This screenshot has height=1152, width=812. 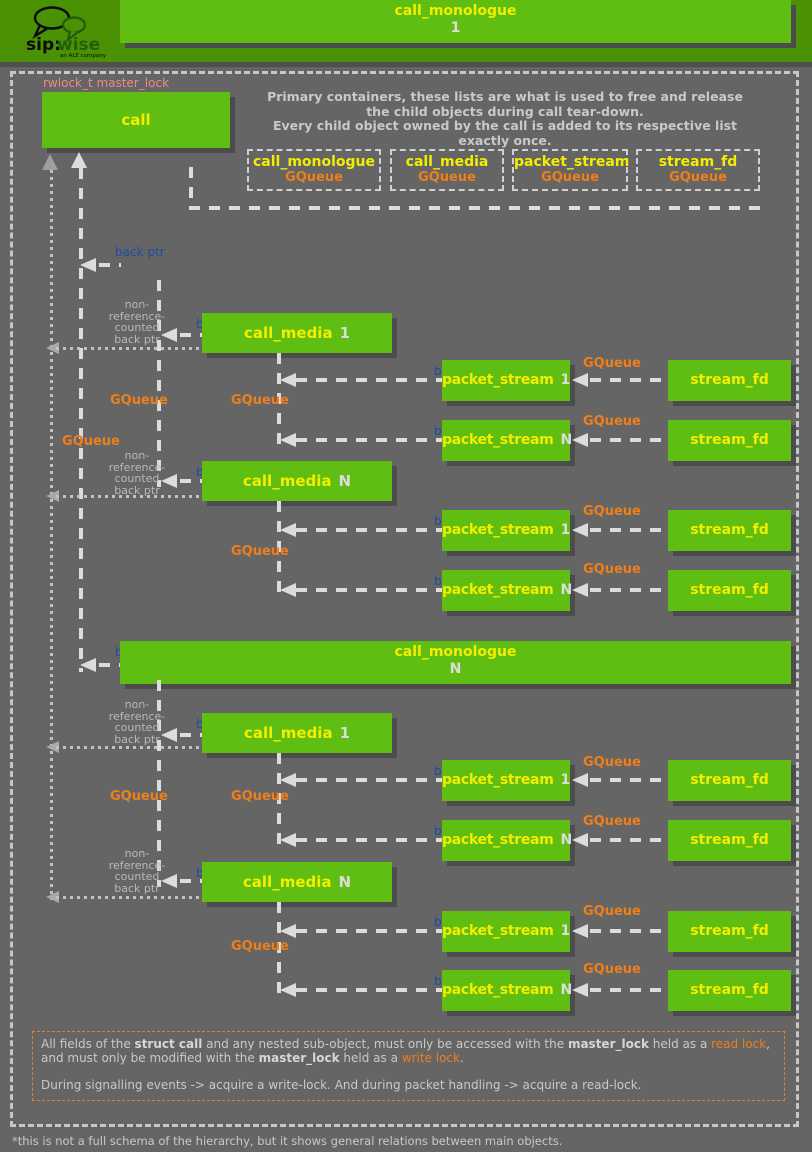 I want to click on note-text: ,, so click(x=768, y=1044).